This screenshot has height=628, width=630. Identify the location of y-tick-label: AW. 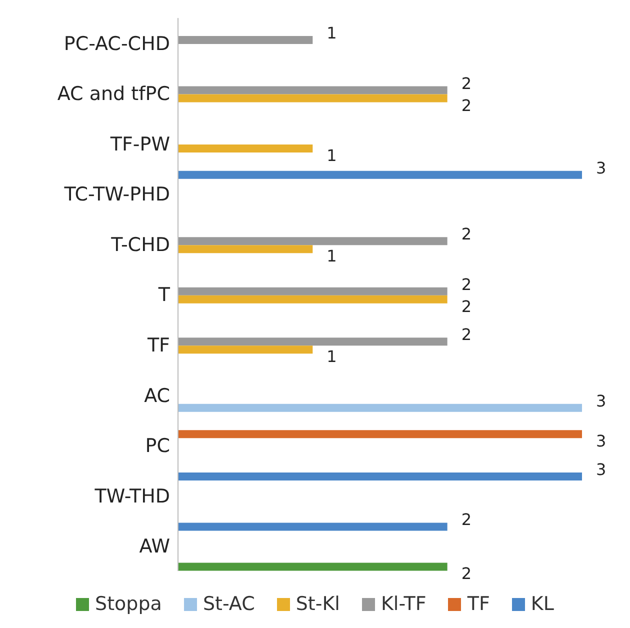
(154, 547).